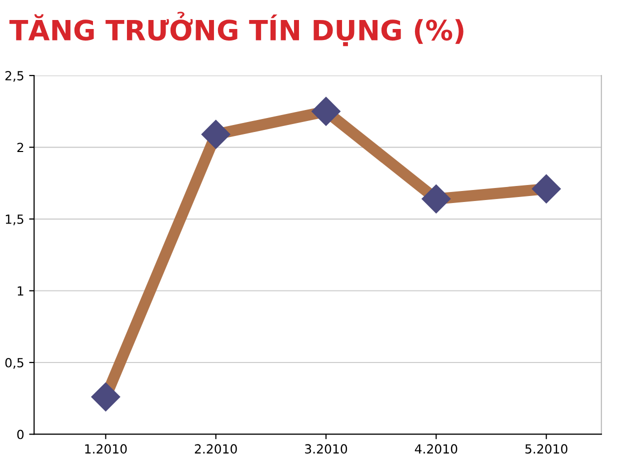  What do you see at coordinates (326, 449) in the screenshot?
I see `x-tick-label: 3.2010` at bounding box center [326, 449].